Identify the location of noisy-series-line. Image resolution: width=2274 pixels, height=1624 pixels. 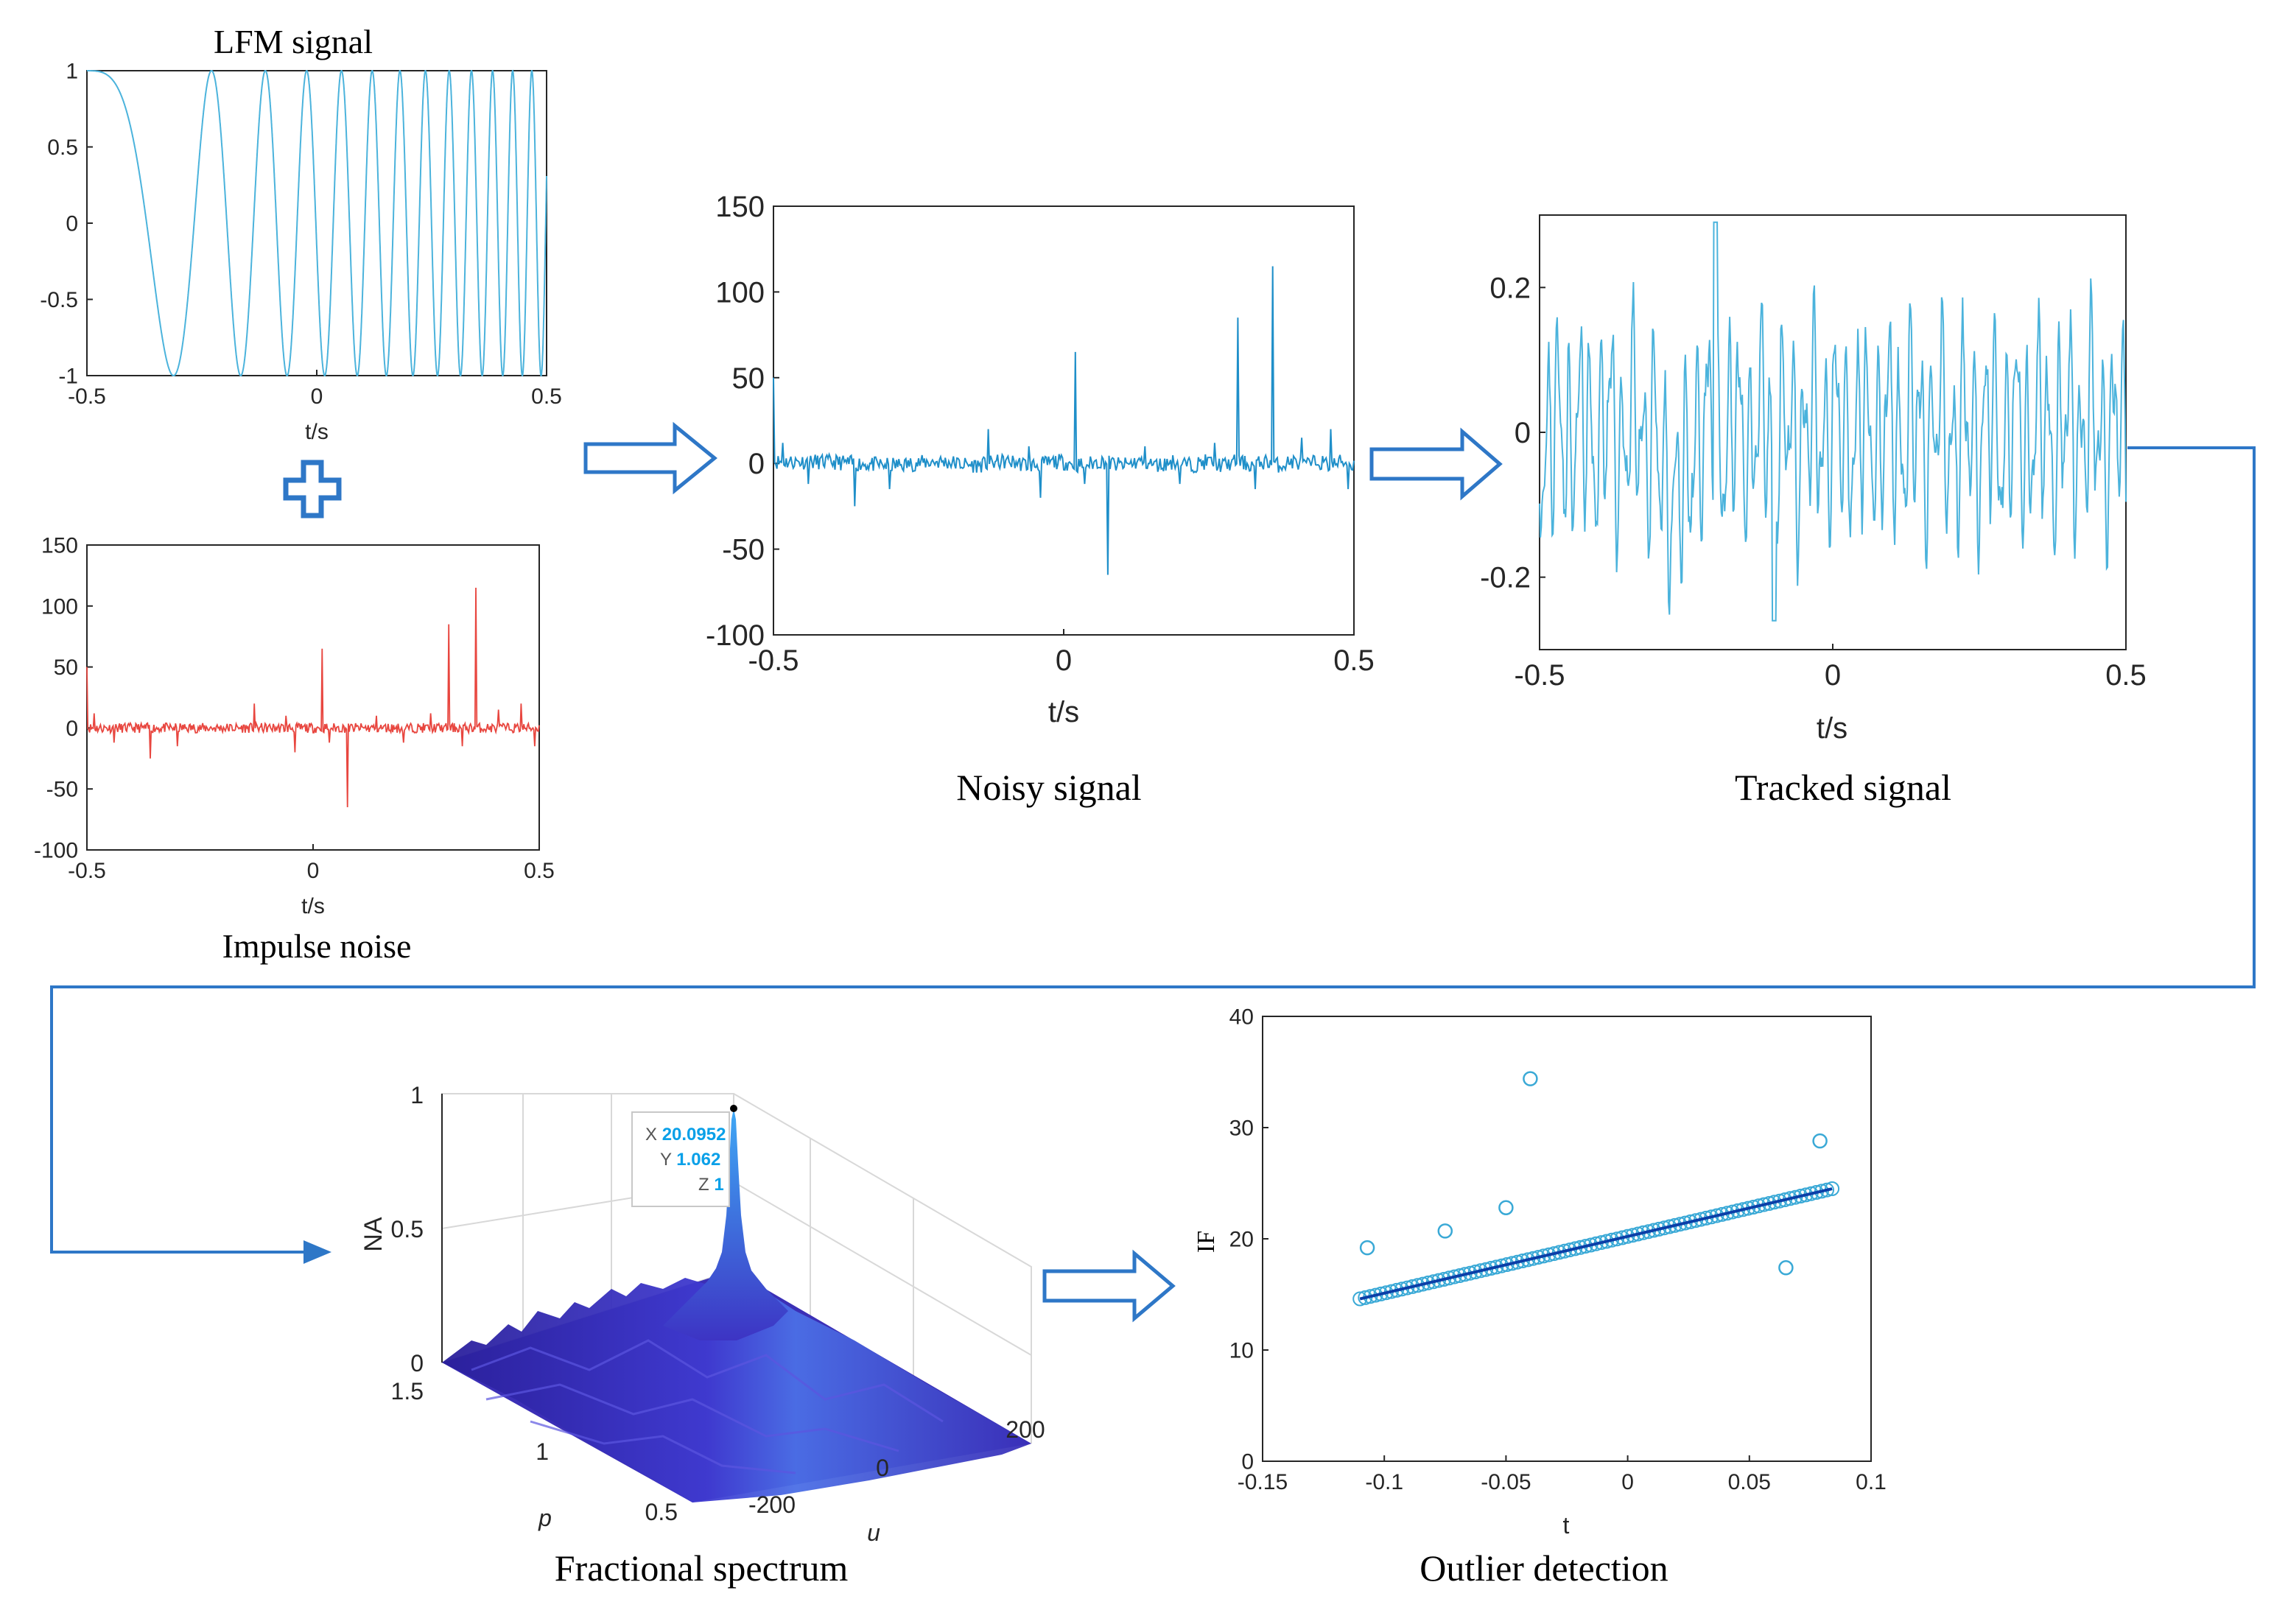
(1064, 420).